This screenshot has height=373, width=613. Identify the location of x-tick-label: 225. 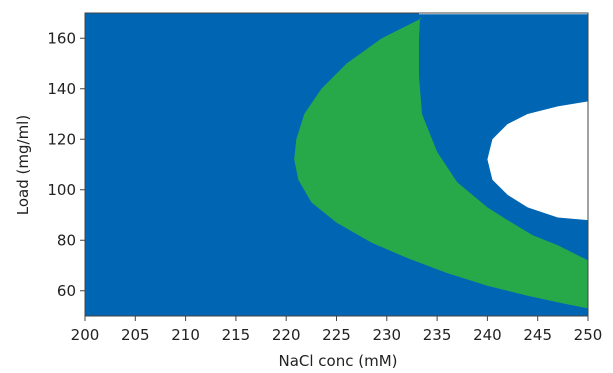
(336, 335).